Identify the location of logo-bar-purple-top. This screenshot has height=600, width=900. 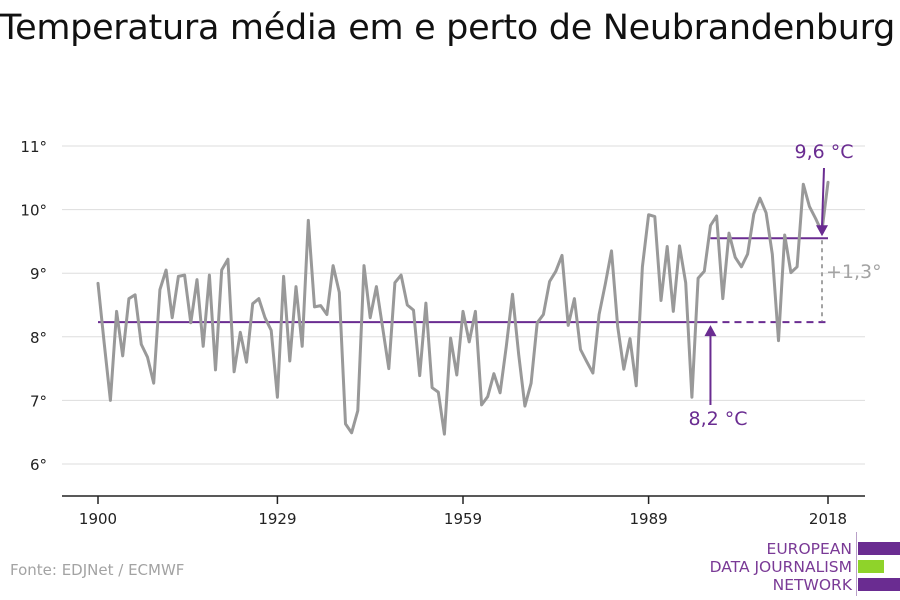
(879, 548).